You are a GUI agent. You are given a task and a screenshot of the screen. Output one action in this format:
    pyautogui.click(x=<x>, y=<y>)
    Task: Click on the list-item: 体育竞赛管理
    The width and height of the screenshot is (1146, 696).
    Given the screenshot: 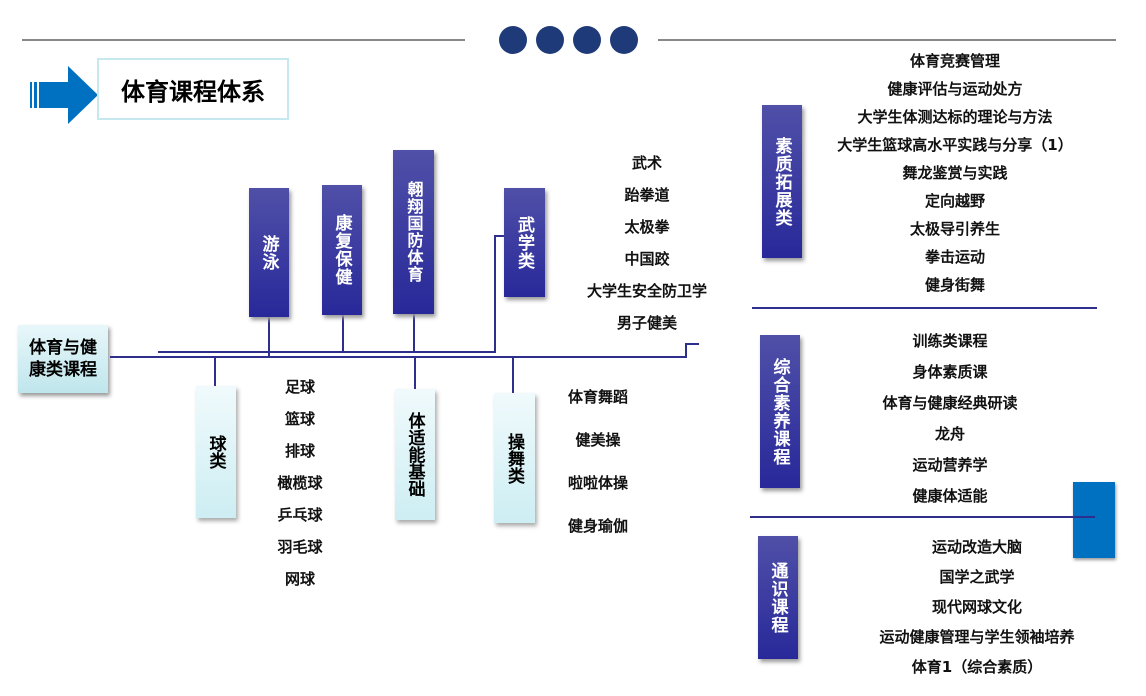 What is the action you would take?
    pyautogui.click(x=954, y=61)
    